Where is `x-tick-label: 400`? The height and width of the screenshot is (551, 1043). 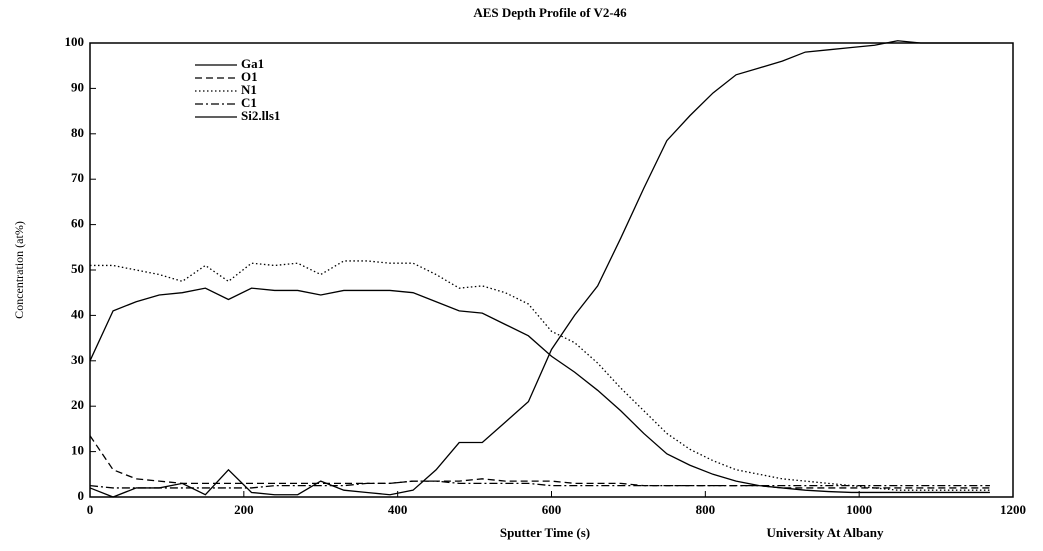 x-tick-label: 400 is located at coordinates (398, 509).